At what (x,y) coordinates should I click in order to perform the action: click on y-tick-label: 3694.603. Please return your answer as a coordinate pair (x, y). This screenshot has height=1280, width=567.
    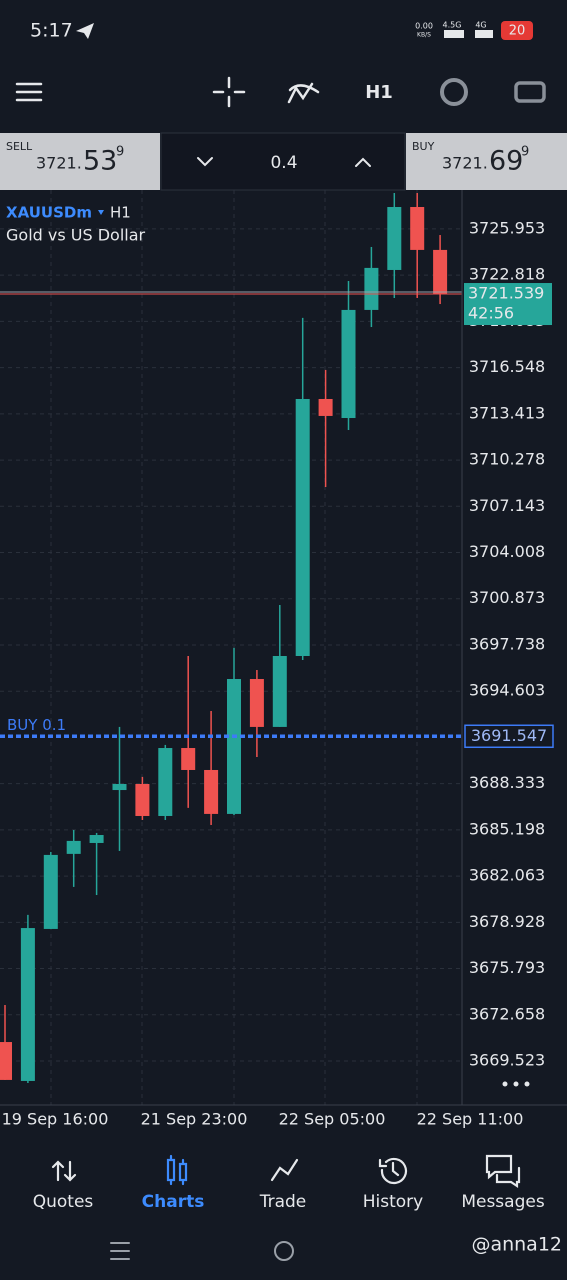
    Looking at the image, I should click on (507, 690).